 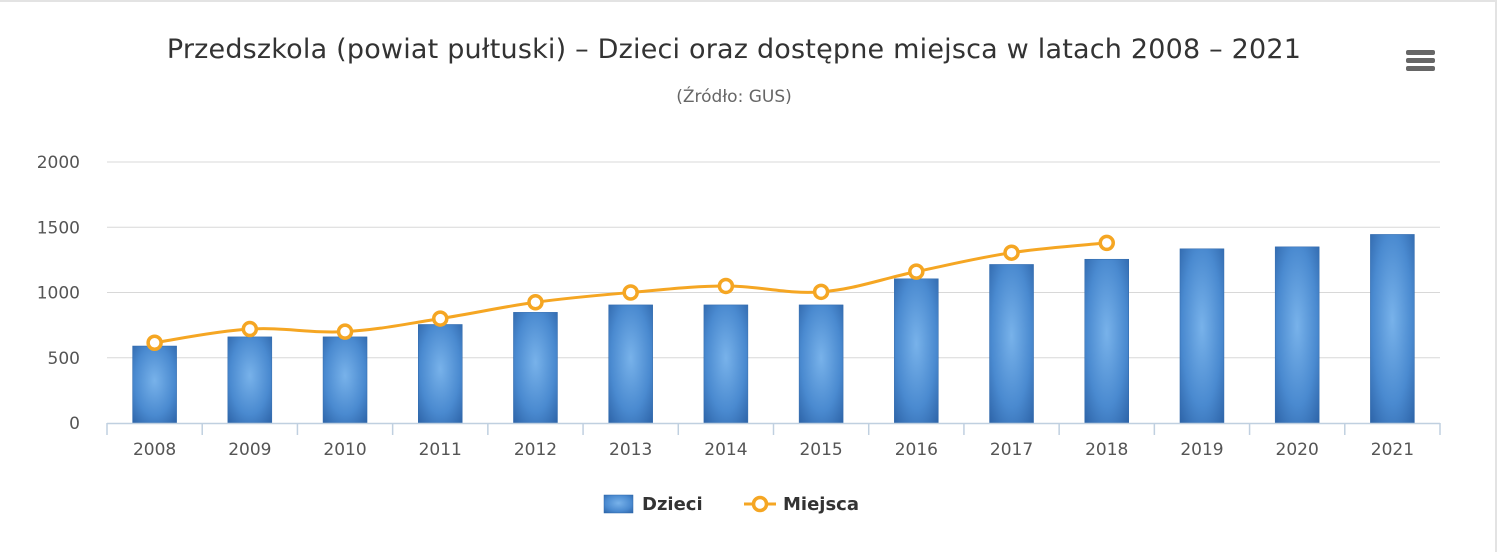 I want to click on bar-2012, so click(x=535, y=368).